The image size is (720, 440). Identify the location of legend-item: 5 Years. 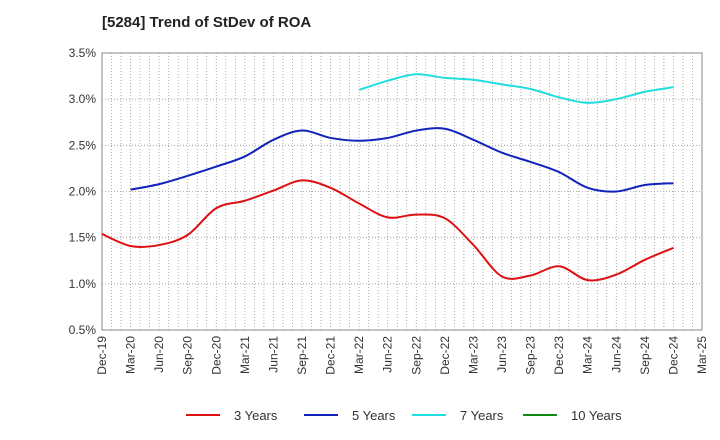
(349, 415).